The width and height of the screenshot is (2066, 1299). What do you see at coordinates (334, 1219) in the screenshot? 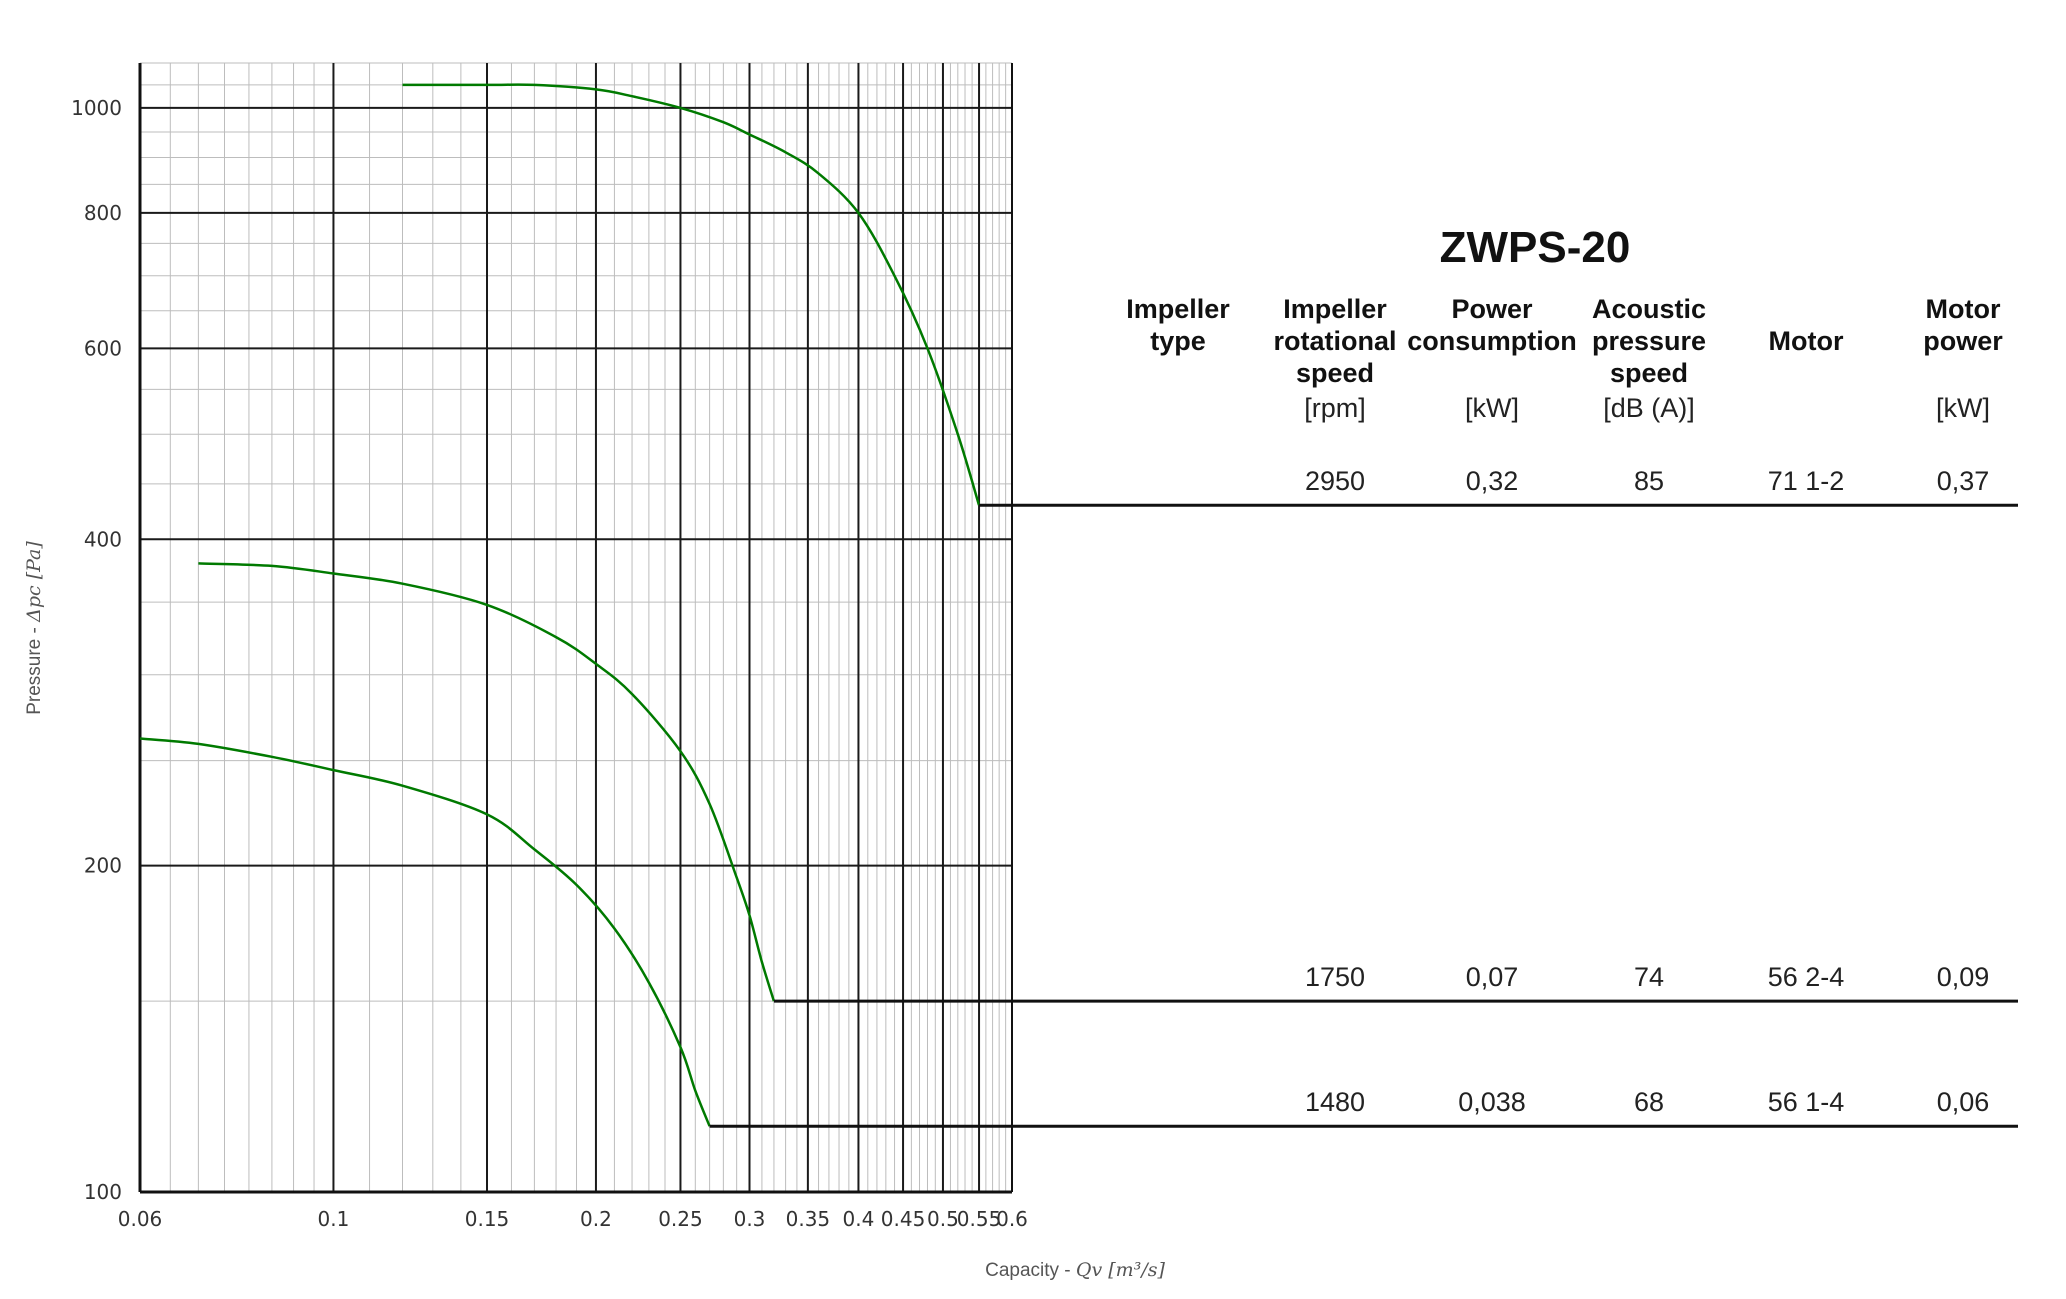
I see `x-tick-label: 0.1` at bounding box center [334, 1219].